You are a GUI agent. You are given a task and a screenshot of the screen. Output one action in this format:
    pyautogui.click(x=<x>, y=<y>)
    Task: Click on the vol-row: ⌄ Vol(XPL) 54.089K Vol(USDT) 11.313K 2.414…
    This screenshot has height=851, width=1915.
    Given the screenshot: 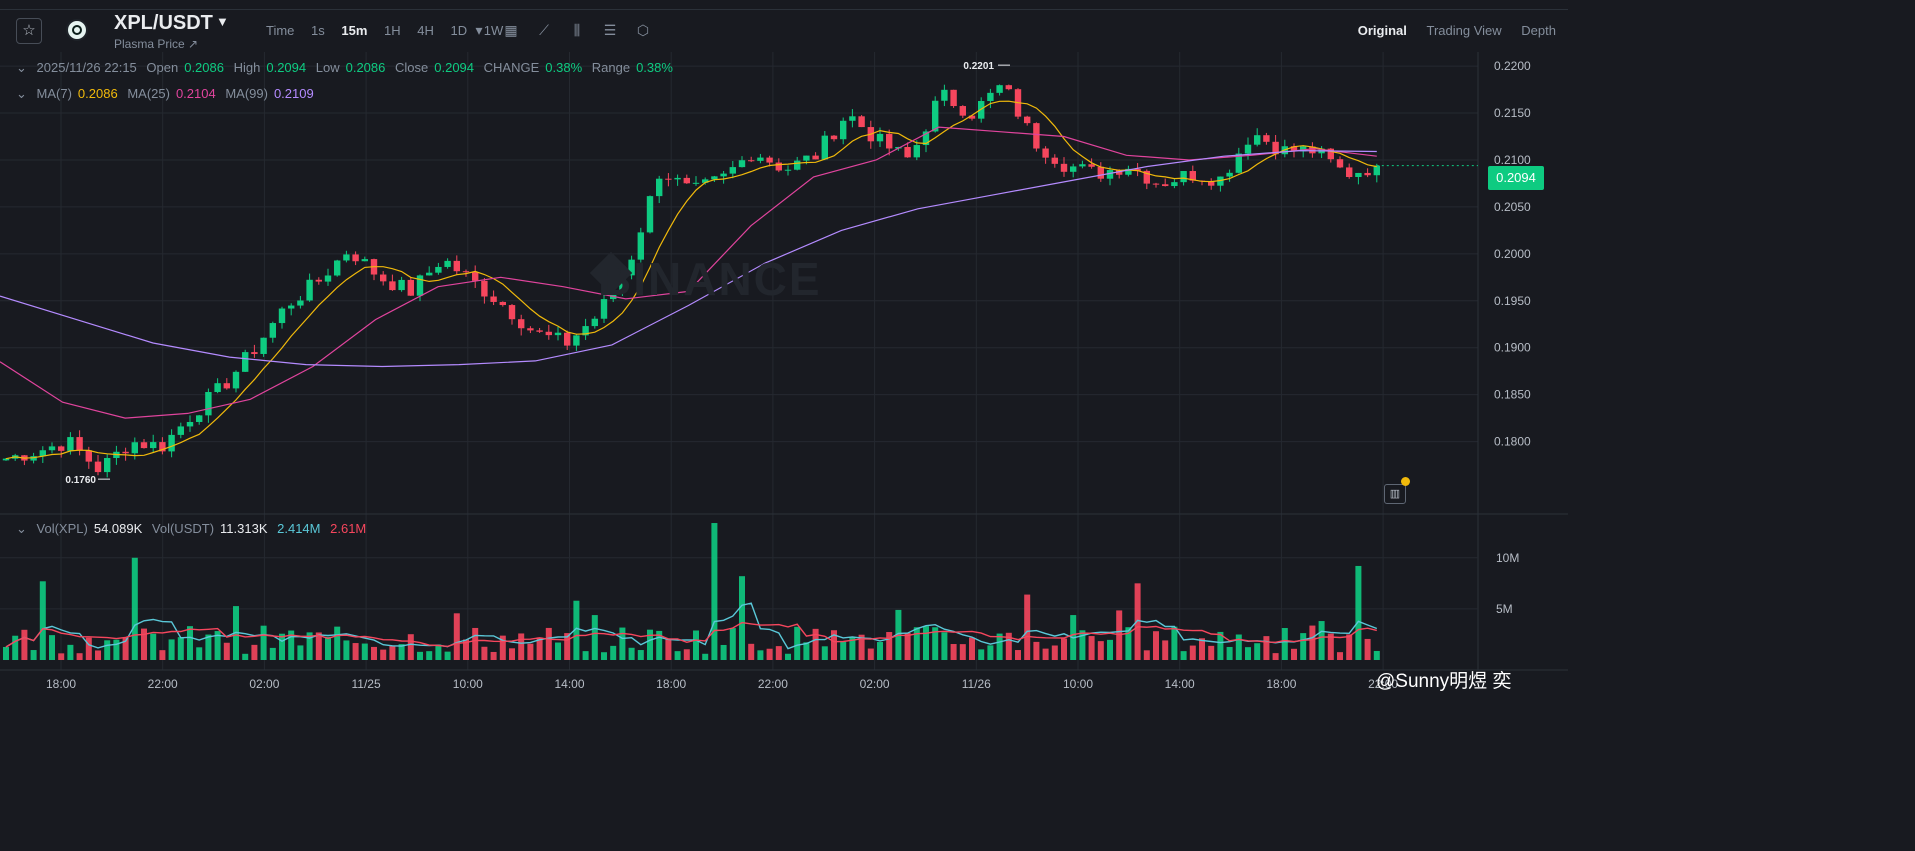 What is the action you would take?
    pyautogui.click(x=194, y=529)
    